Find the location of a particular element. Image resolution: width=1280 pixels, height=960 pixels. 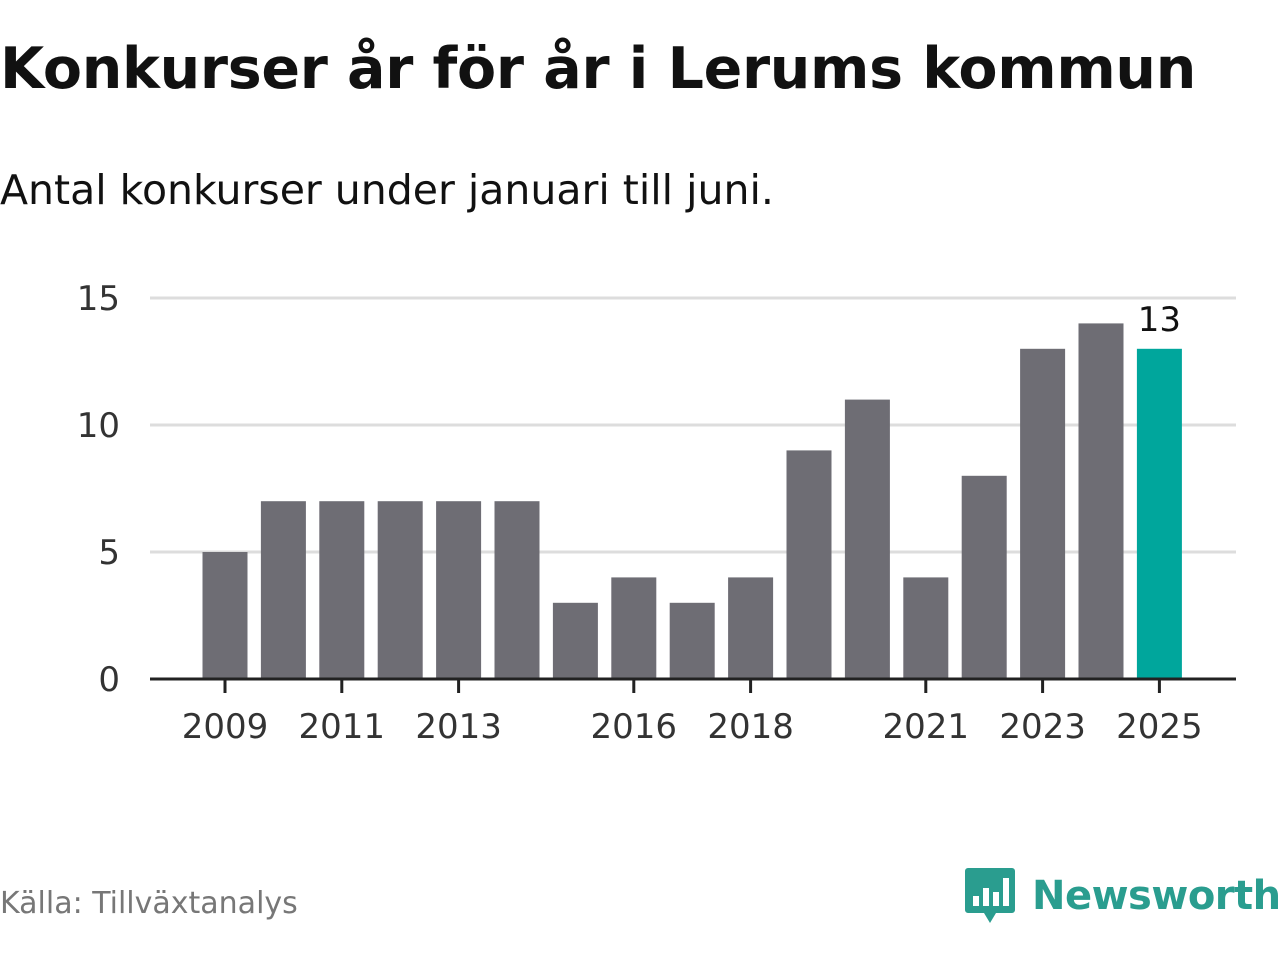

bar-2025 is located at coordinates (1159, 513).